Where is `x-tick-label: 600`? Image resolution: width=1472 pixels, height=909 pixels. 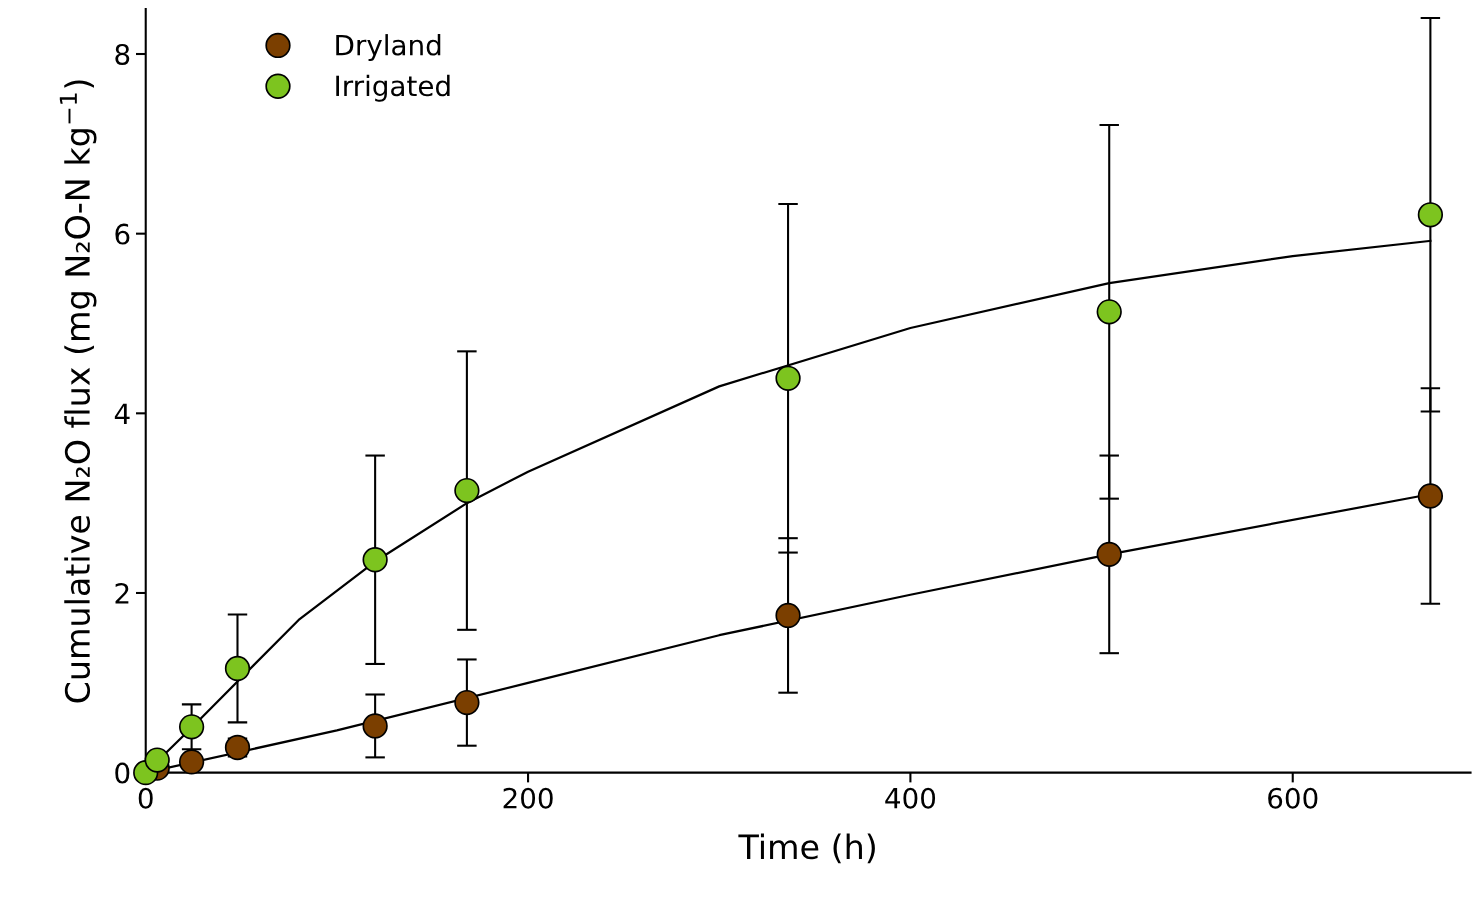
x-tick-label: 600 is located at coordinates (1293, 798).